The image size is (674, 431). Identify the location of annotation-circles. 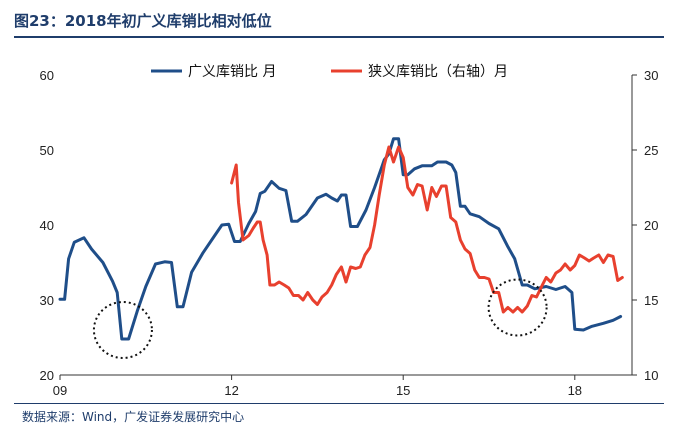
(320, 318).